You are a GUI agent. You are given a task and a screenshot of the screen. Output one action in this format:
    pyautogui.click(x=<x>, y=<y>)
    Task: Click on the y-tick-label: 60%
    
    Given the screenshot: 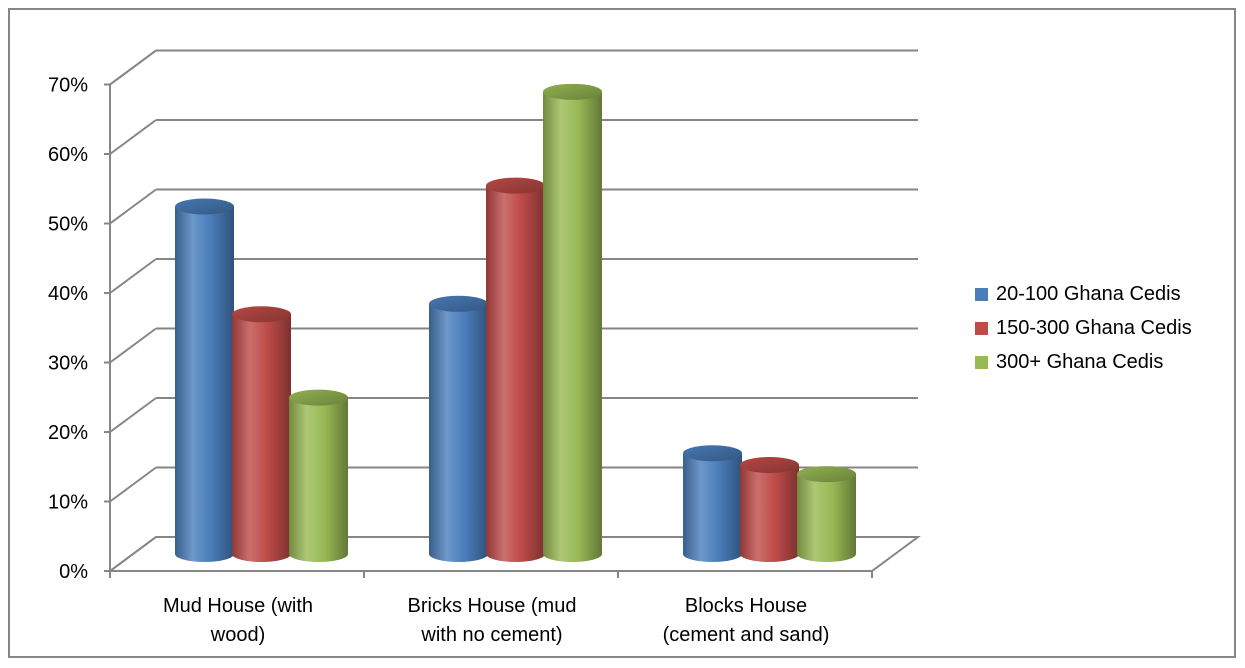 What is the action you would take?
    pyautogui.click(x=68, y=155)
    